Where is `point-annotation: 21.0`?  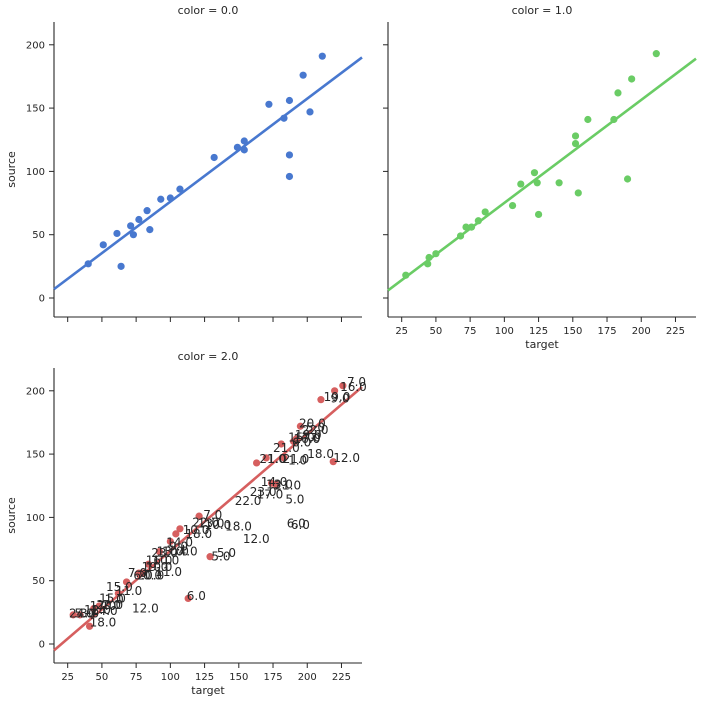 point-annotation: 21.0 is located at coordinates (296, 459).